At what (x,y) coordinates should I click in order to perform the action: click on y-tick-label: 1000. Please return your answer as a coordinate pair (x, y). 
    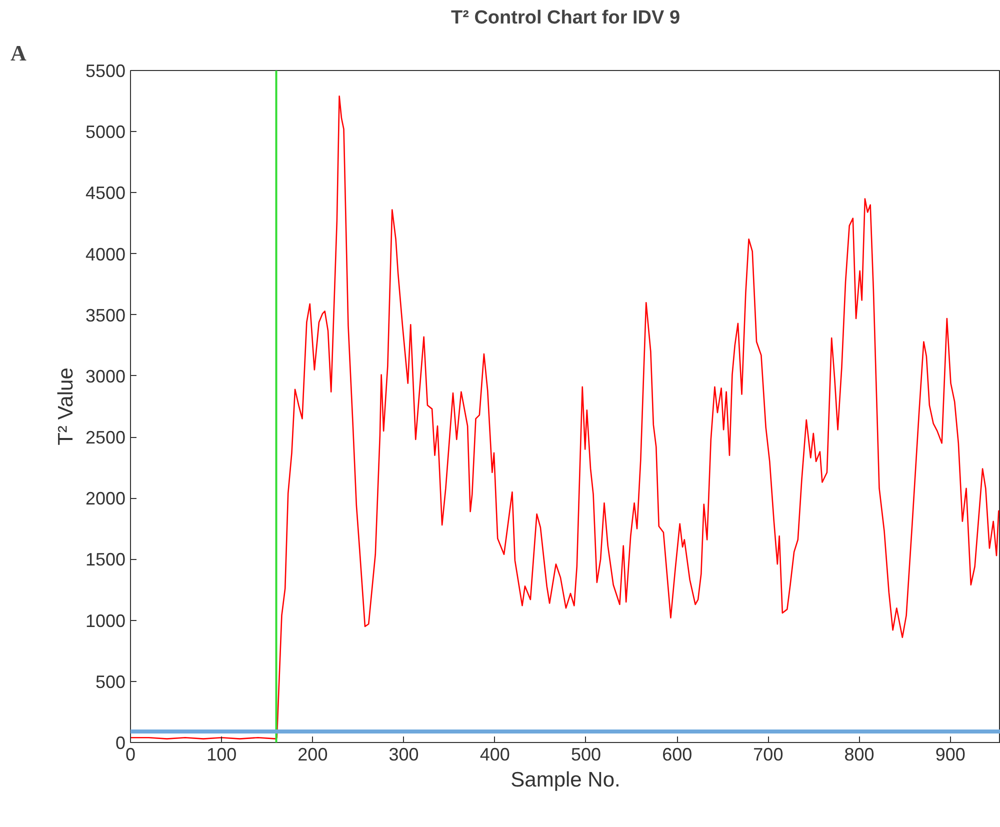
    Looking at the image, I should click on (105, 620).